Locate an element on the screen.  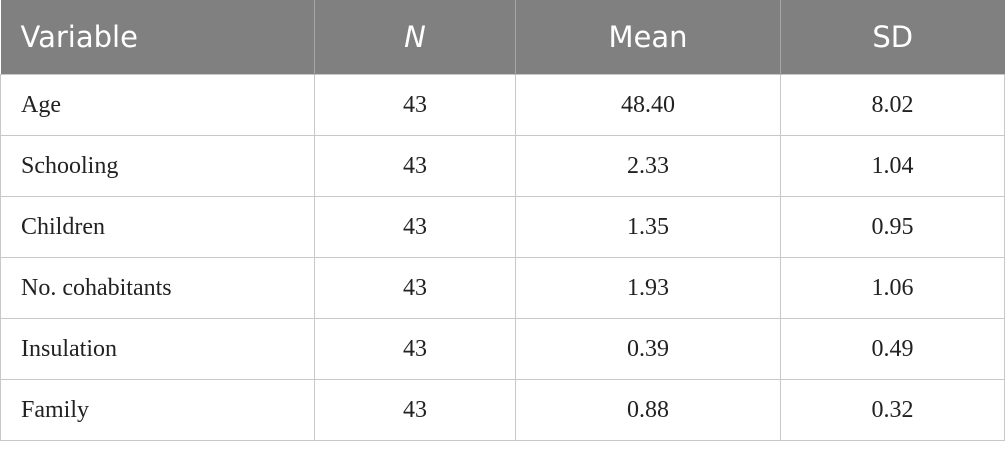
cell-value: 2.33 is located at coordinates (648, 166).